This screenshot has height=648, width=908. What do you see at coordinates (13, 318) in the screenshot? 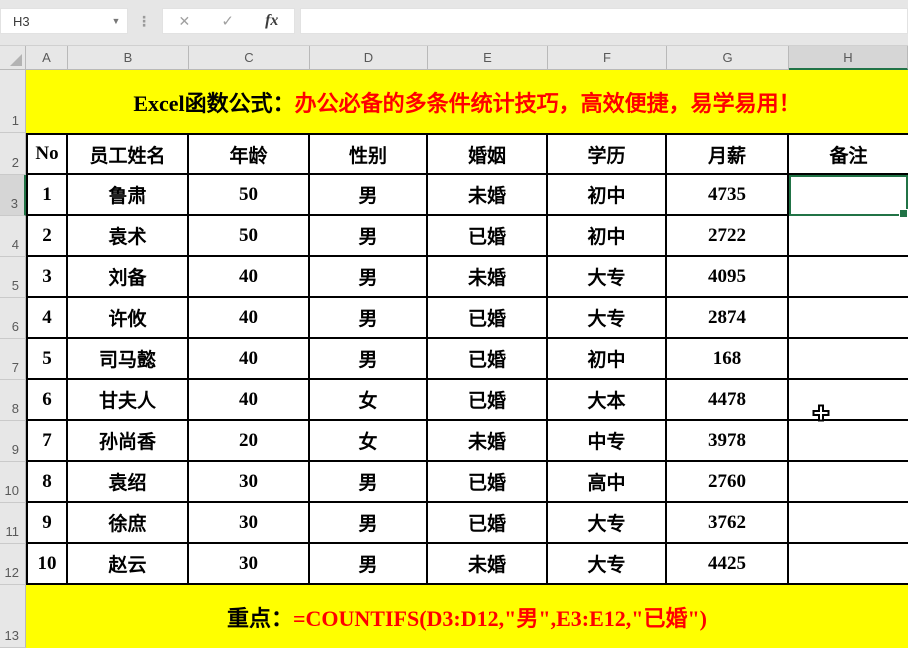
I see `row-header-6: 6` at bounding box center [13, 318].